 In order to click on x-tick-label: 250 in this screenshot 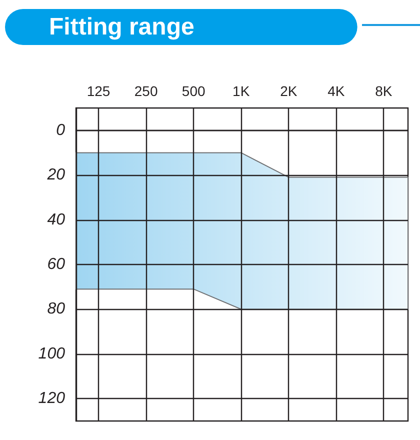, I will do `click(146, 91)`.